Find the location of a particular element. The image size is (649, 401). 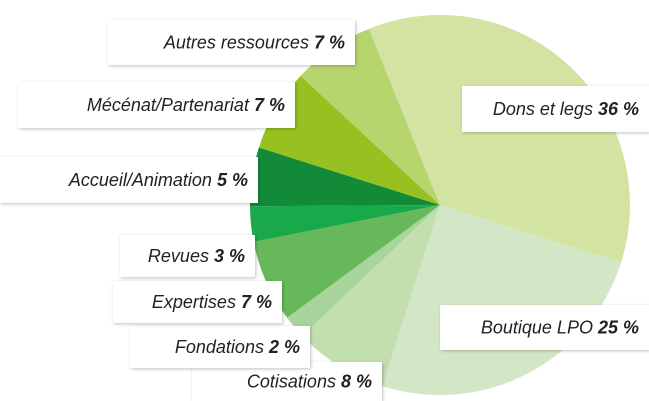

slice-label: Fondations 2 % is located at coordinates (237, 347).